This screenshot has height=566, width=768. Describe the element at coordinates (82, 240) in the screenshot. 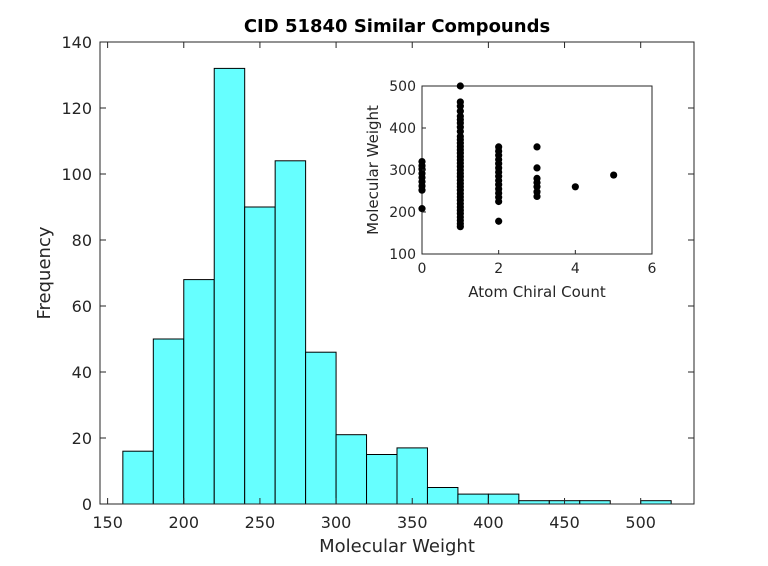

I see `y-tick-label: 80` at that location.